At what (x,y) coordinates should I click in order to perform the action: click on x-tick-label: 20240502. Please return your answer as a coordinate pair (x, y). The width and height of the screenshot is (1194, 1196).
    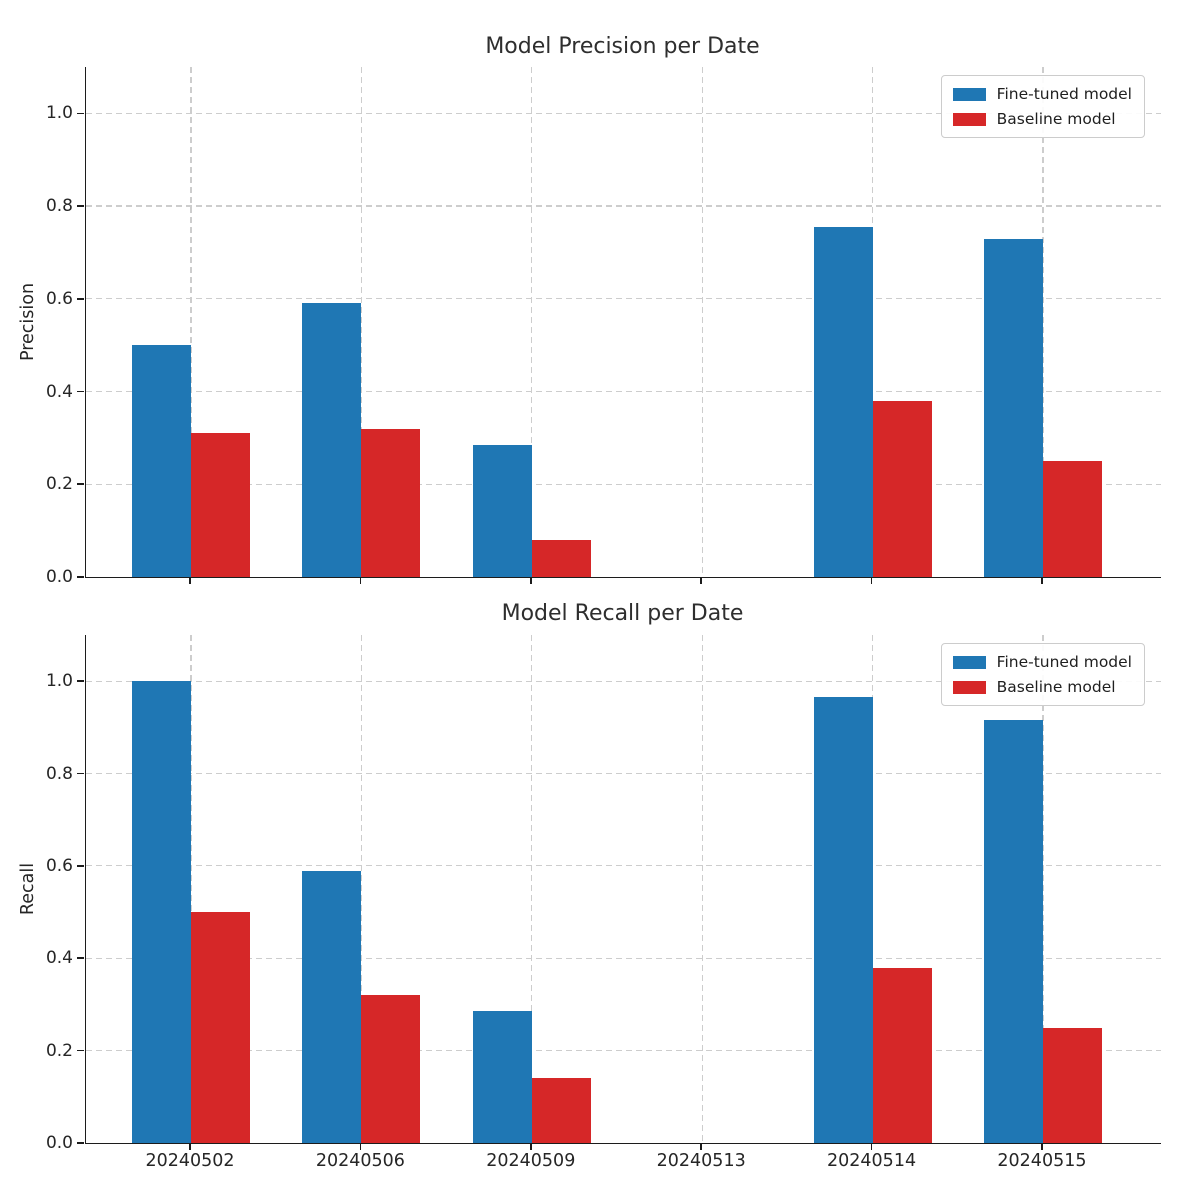
    Looking at the image, I should click on (190, 1161).